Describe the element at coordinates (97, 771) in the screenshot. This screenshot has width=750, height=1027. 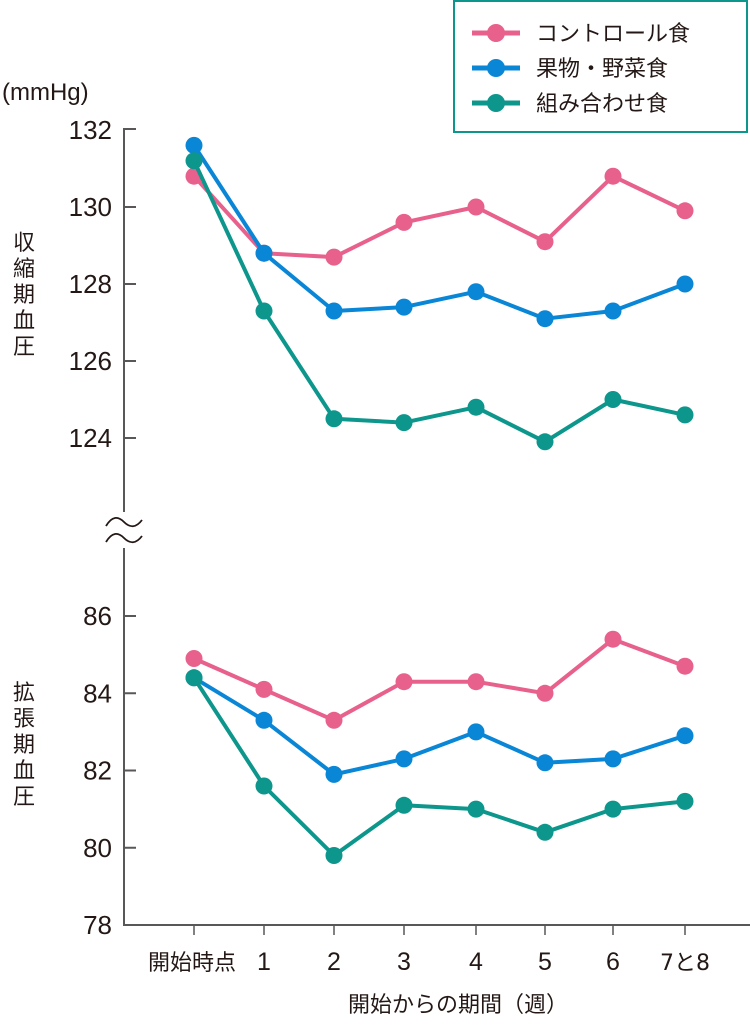
I see `y-tick-label: 82` at that location.